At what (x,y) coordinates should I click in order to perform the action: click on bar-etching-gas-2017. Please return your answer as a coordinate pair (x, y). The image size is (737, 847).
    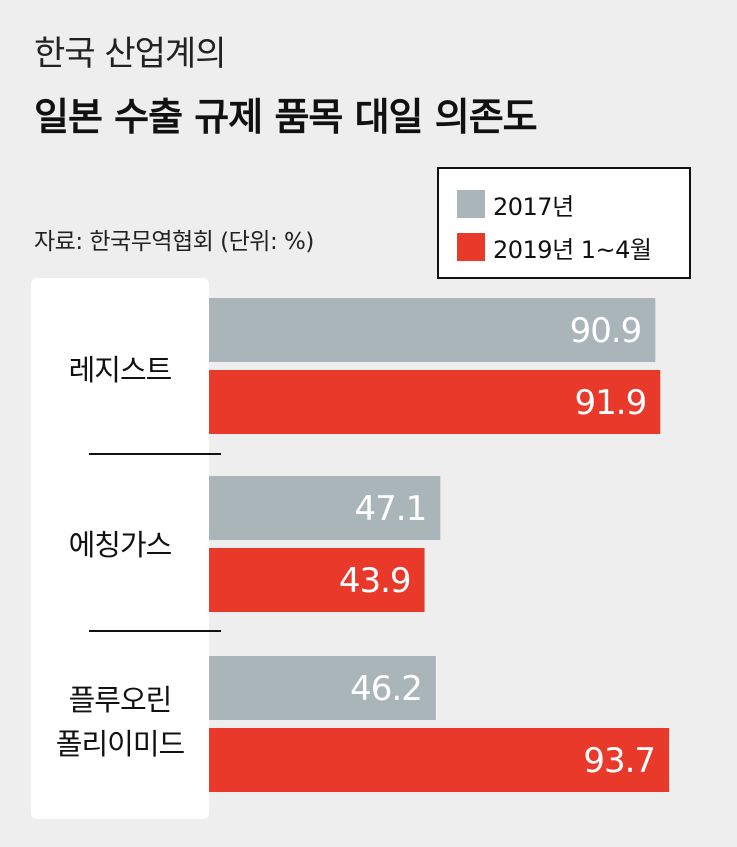
    Looking at the image, I should click on (325, 508).